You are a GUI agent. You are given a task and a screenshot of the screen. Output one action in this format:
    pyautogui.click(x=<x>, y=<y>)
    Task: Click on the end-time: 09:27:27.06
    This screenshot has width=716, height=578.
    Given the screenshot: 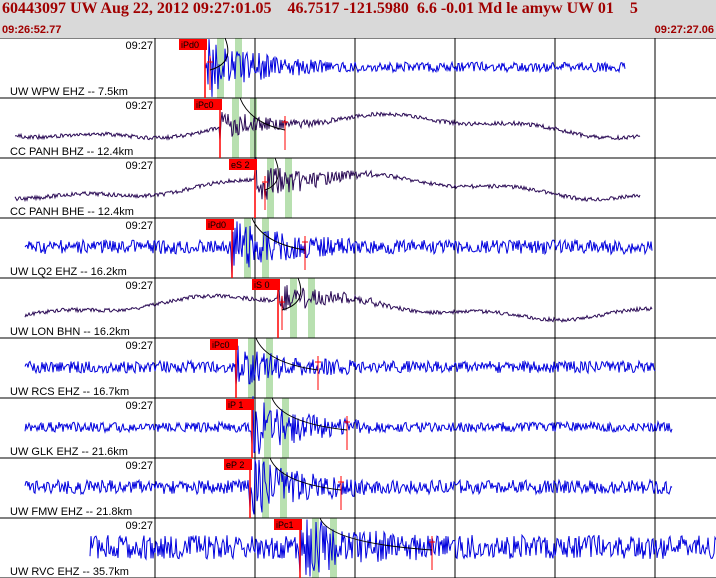 What is the action you would take?
    pyautogui.click(x=684, y=30)
    